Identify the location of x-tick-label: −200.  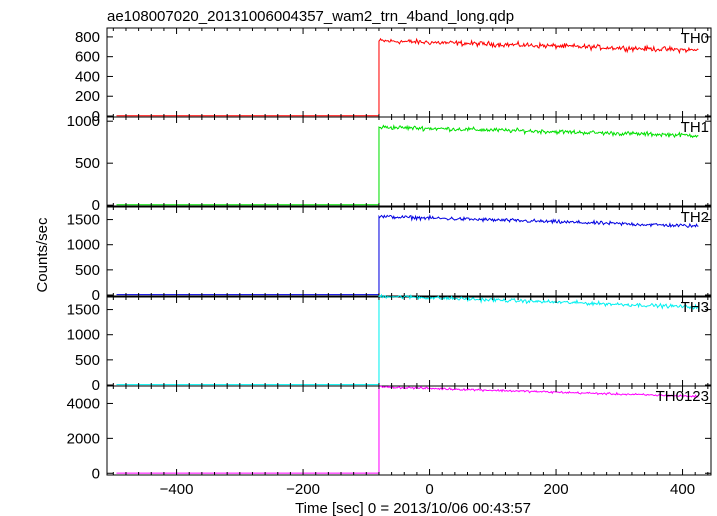
(303, 489).